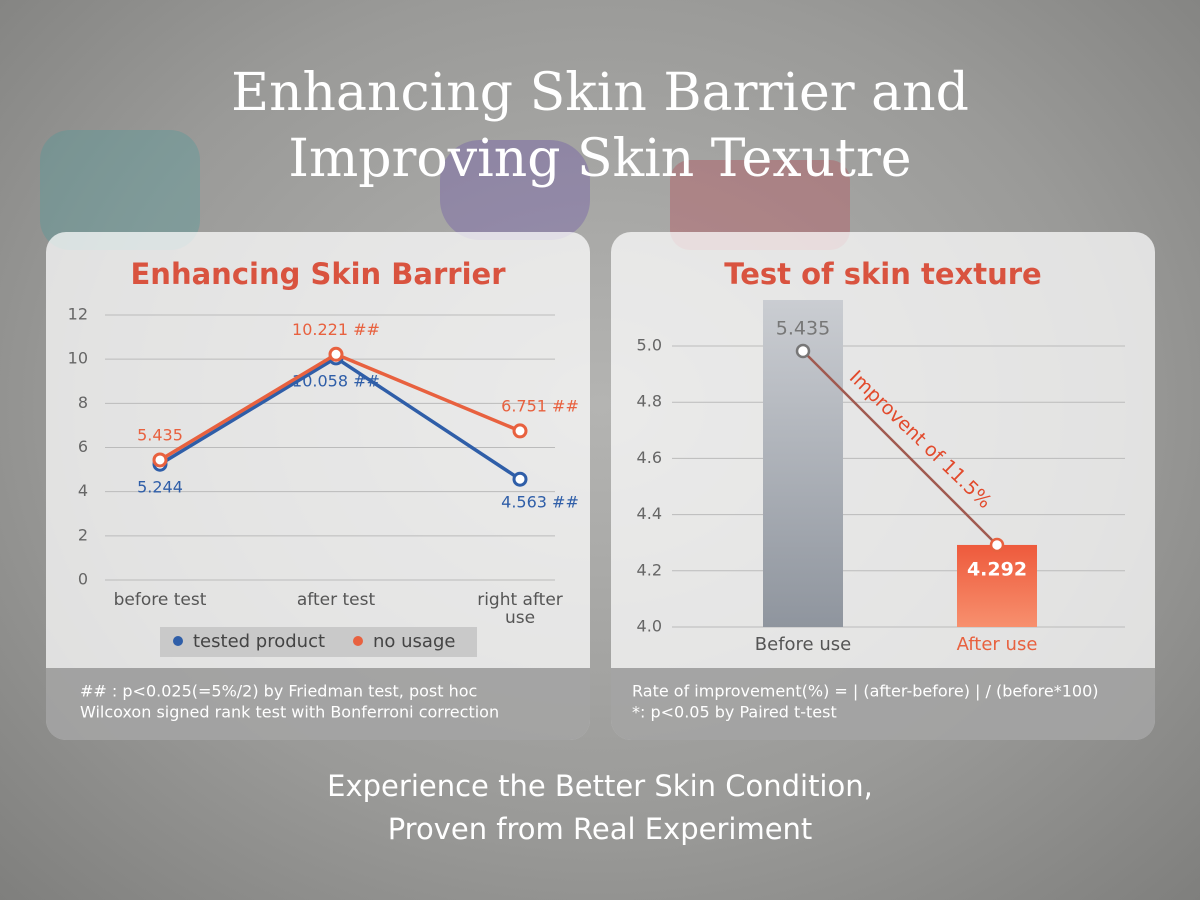  Describe the element at coordinates (160, 600) in the screenshot. I see `x-tick-label: before test` at that location.